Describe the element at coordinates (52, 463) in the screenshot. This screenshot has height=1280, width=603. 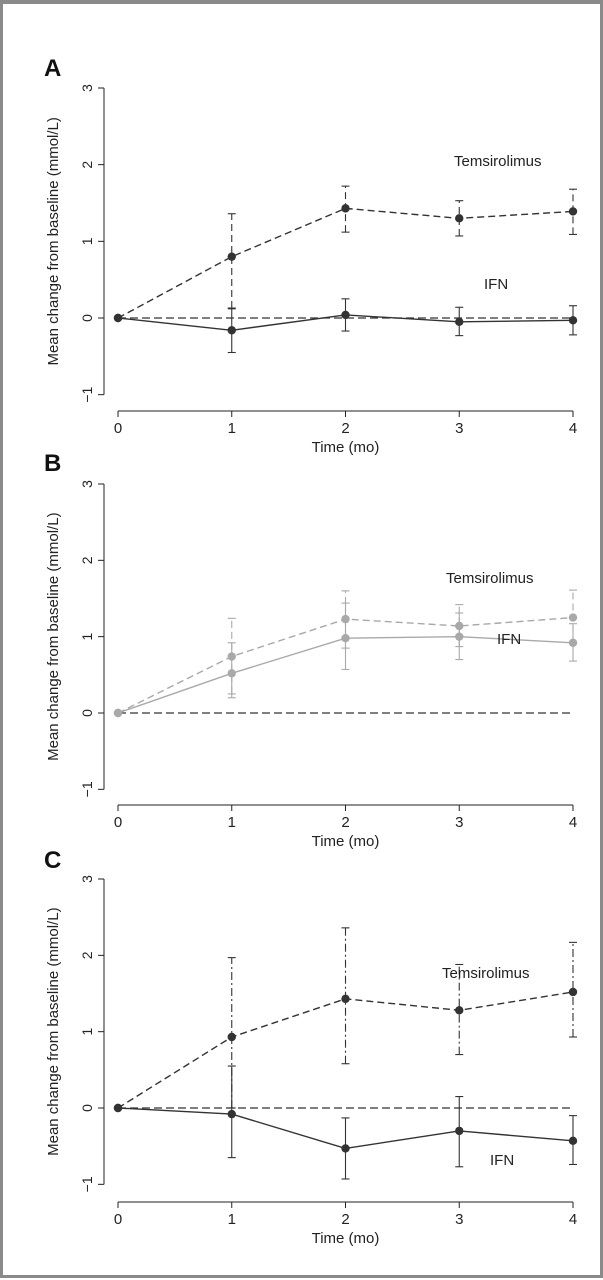
I see `panel-letter: B` at that location.